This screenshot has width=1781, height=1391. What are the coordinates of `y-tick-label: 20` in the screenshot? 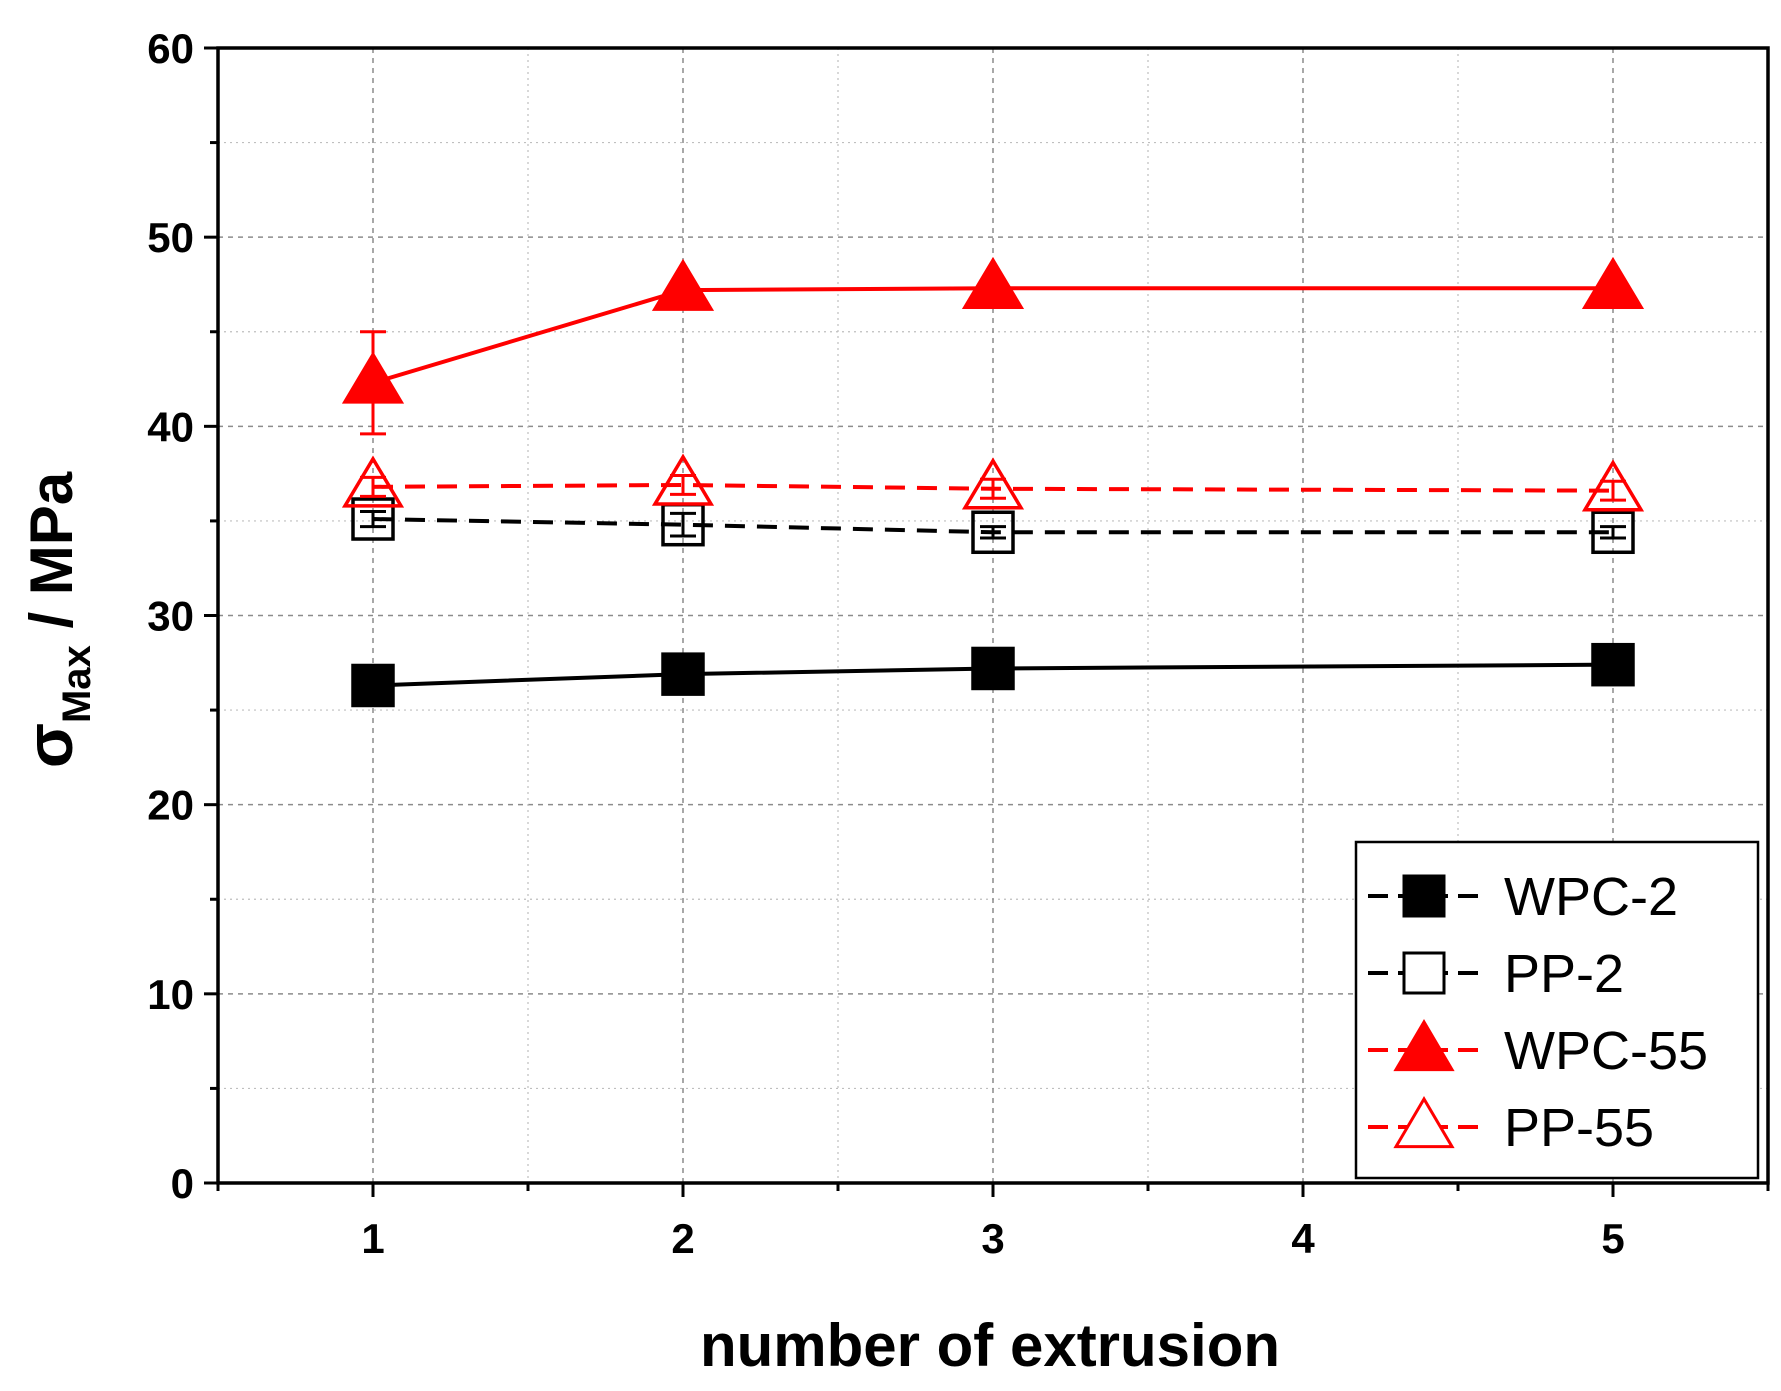 It's located at (170, 805).